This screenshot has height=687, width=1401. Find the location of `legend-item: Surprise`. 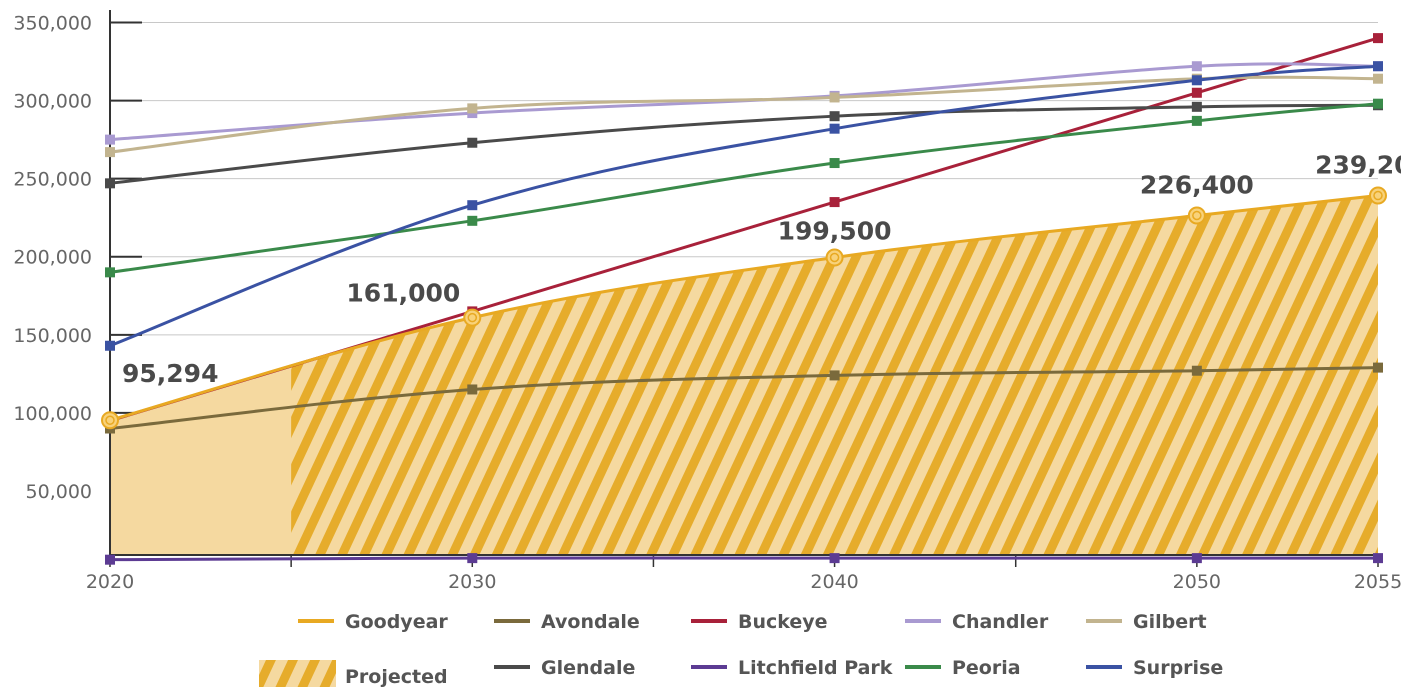

legend-item: Surprise is located at coordinates (1154, 668).